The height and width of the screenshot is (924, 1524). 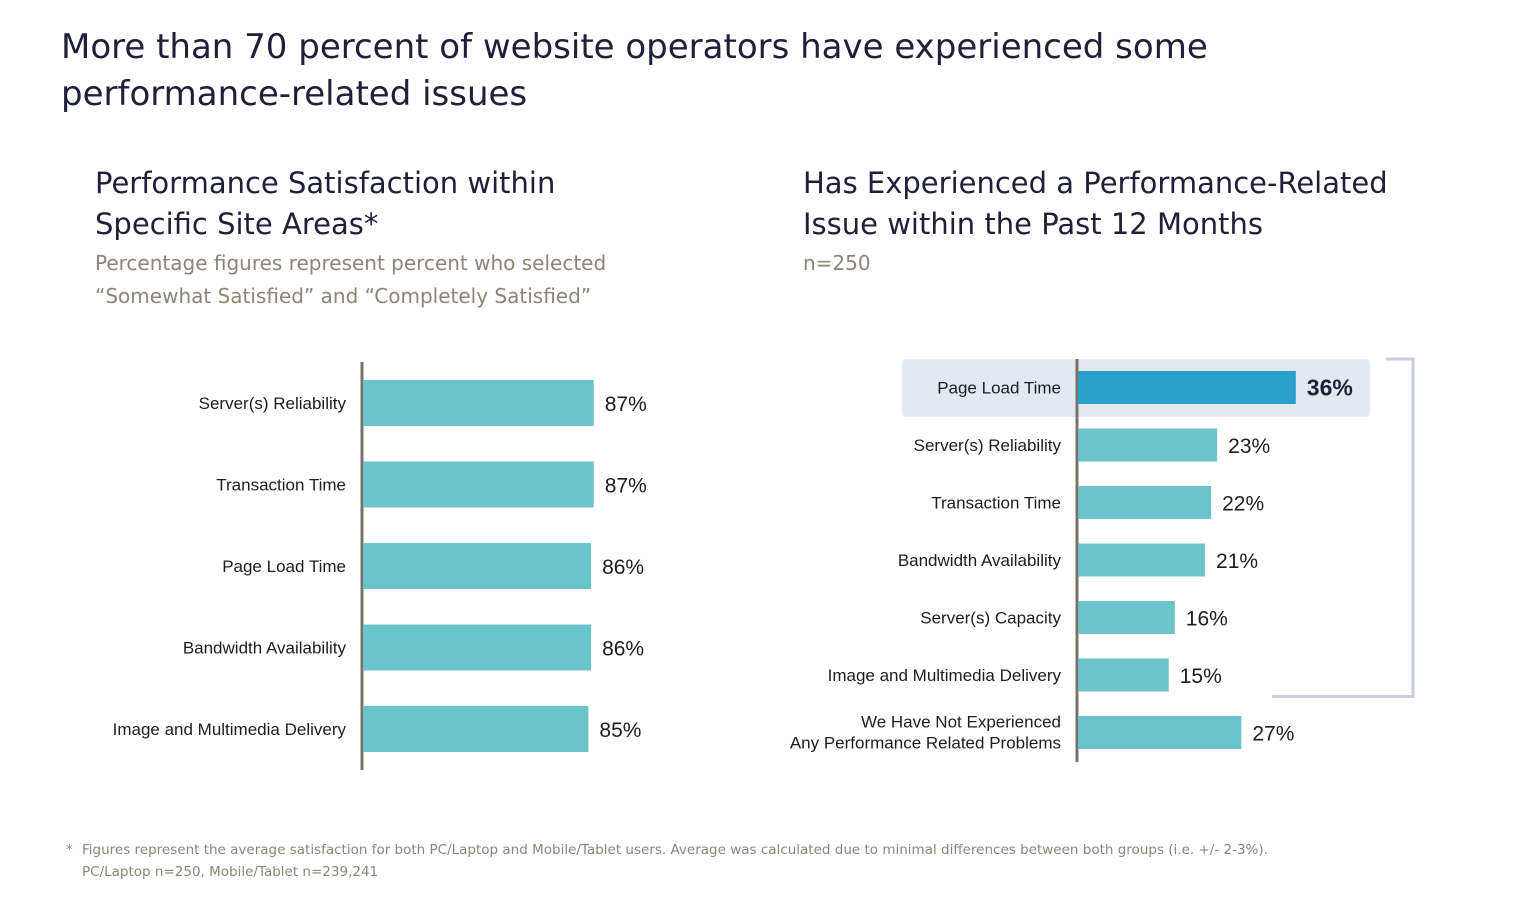 What do you see at coordinates (230, 872) in the screenshot?
I see `footnote-line-2: PC/Laptop n=250, Mobile/Tablet n=239,241` at bounding box center [230, 872].